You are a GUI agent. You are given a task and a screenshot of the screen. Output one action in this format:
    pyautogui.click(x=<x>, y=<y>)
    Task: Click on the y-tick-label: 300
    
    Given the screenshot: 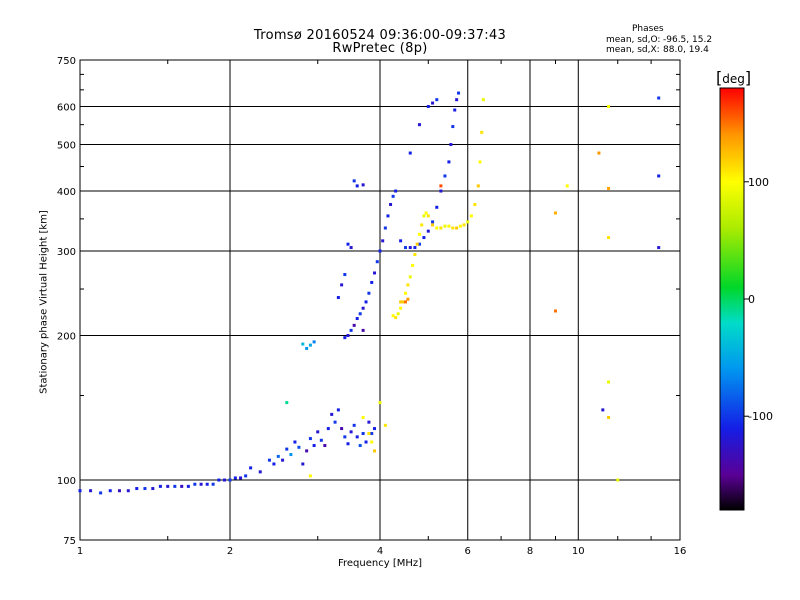 What is the action you would take?
    pyautogui.click(x=66, y=252)
    